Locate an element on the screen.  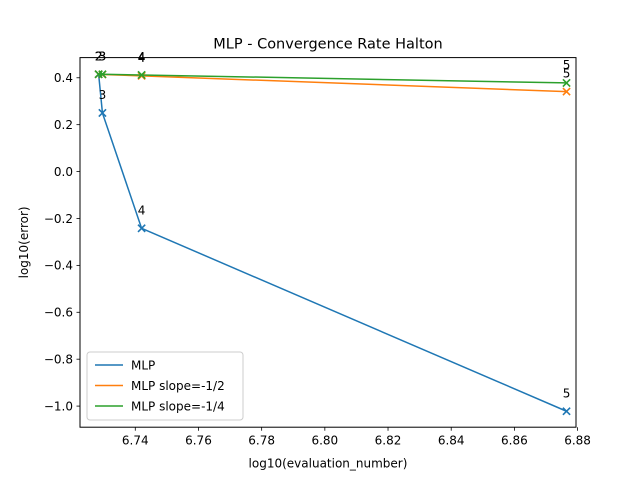
x-tick-label: 6.84 is located at coordinates (451, 441).